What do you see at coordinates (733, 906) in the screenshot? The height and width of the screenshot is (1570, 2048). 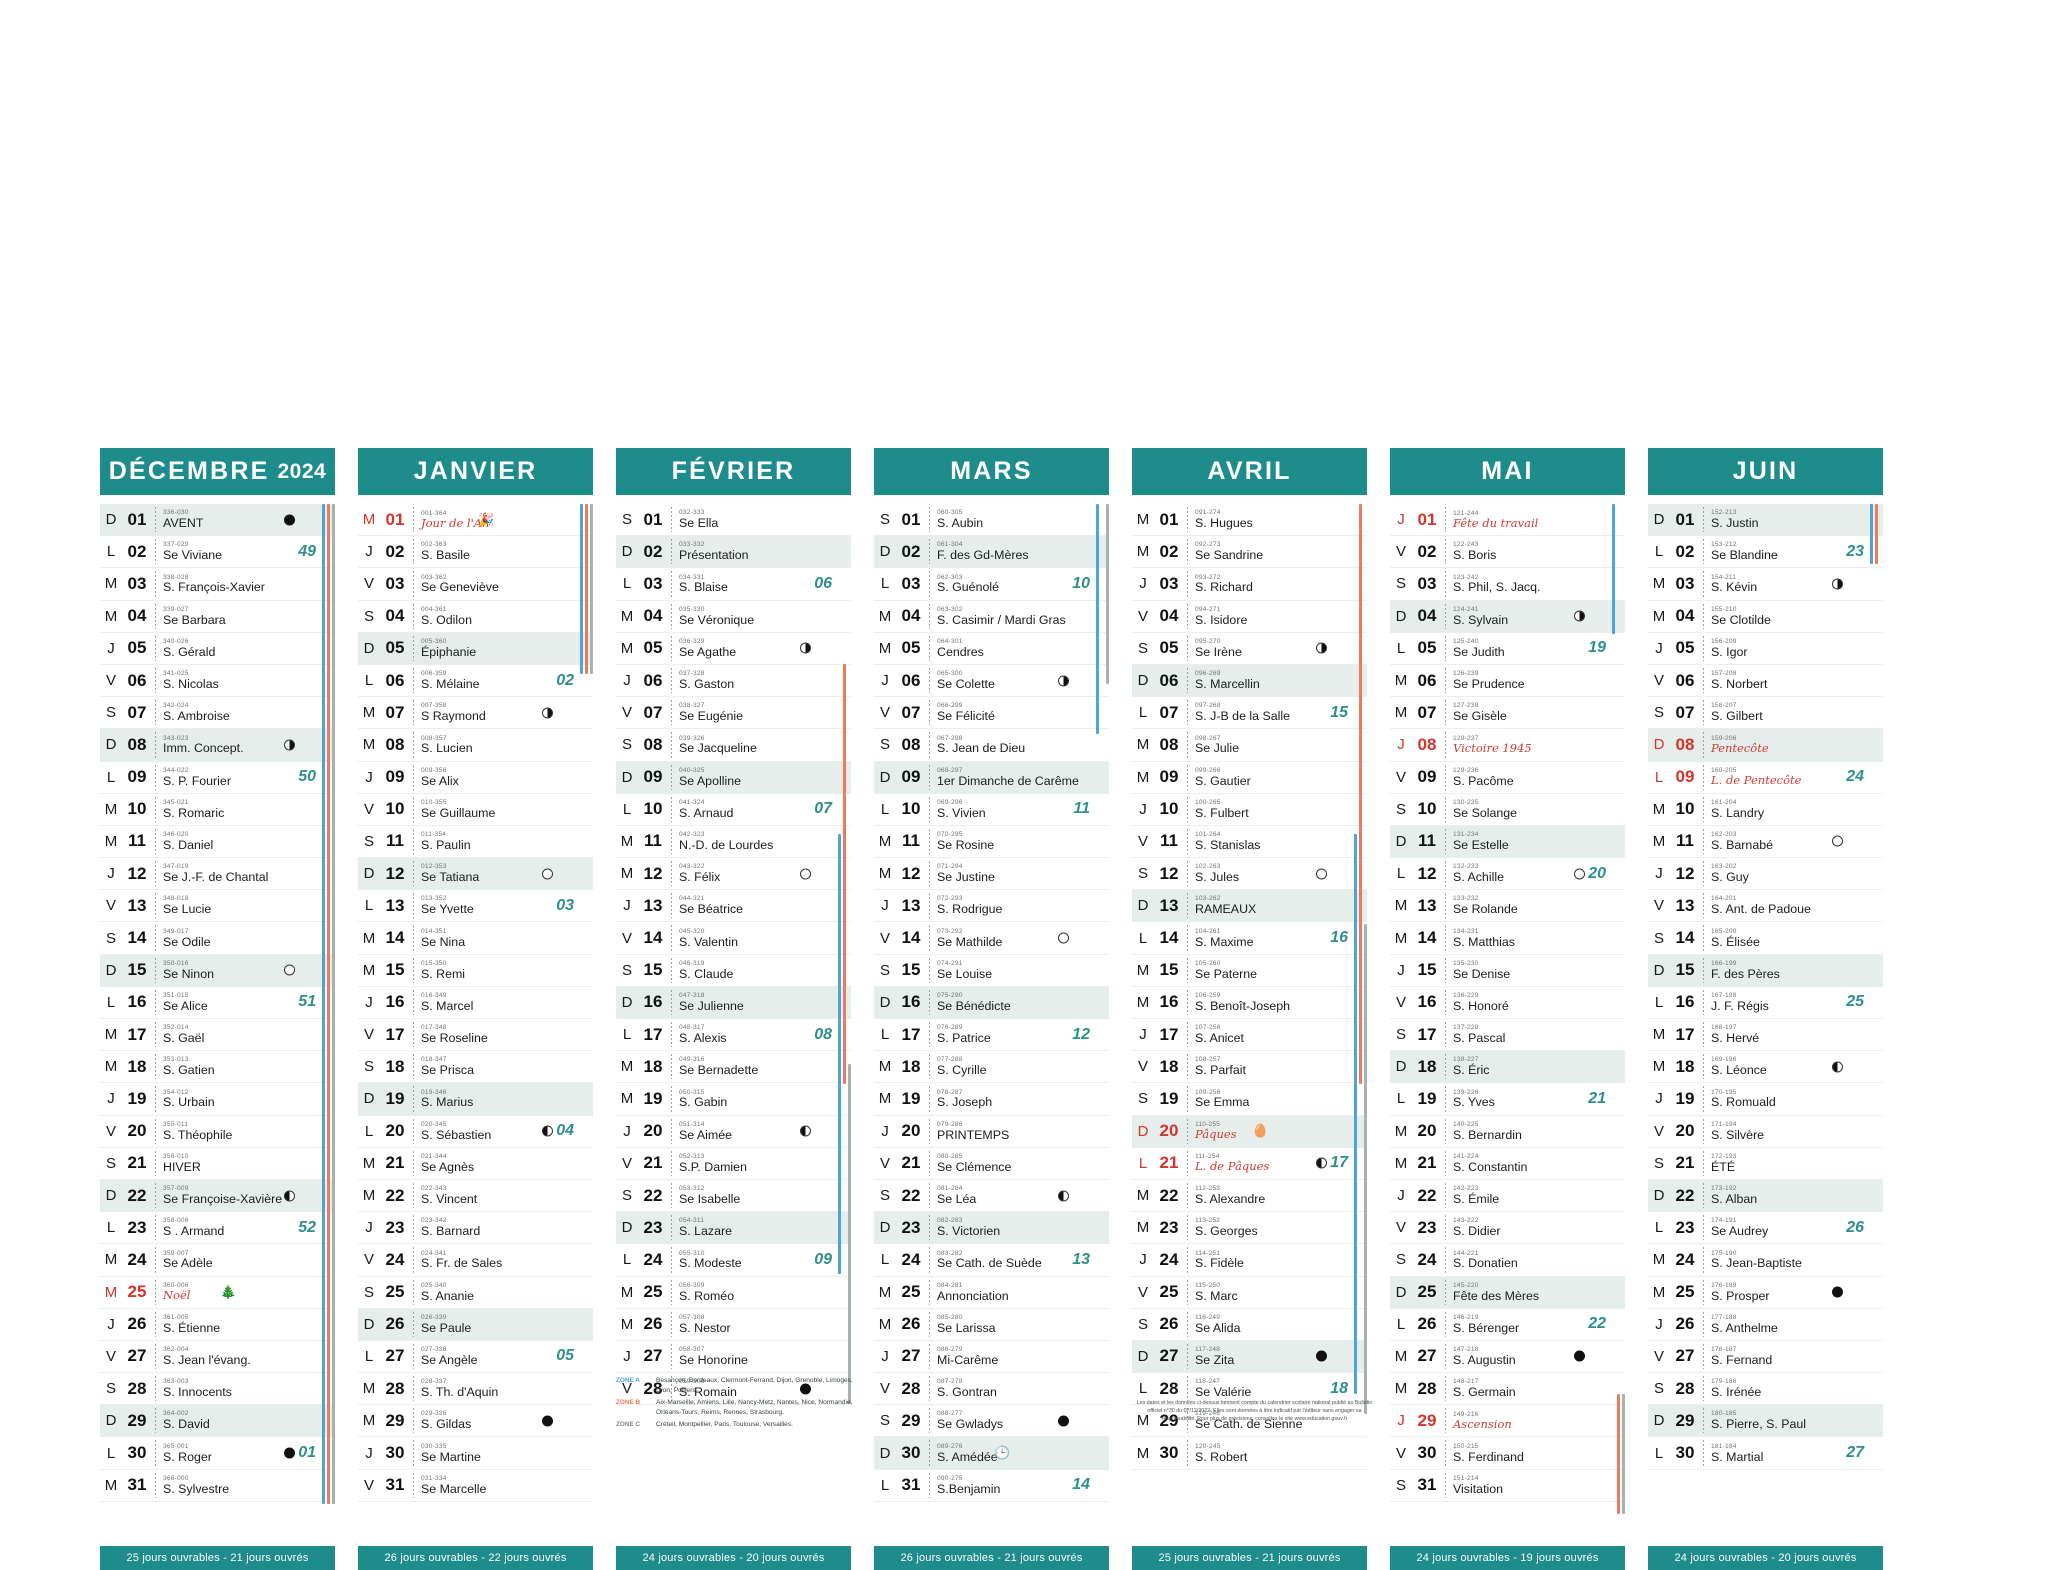 I see `day-row: J 13 044-321 Se Béatrice` at bounding box center [733, 906].